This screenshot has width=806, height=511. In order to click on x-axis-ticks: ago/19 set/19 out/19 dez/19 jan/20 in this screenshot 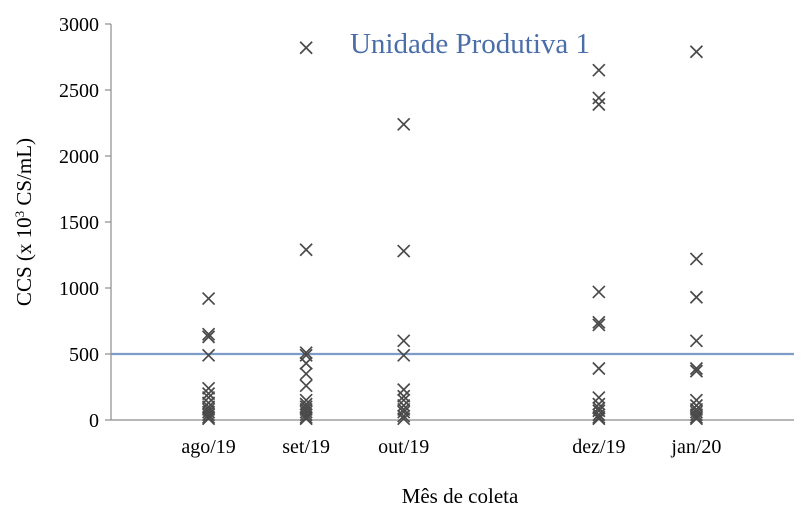, I will do `click(451, 447)`.